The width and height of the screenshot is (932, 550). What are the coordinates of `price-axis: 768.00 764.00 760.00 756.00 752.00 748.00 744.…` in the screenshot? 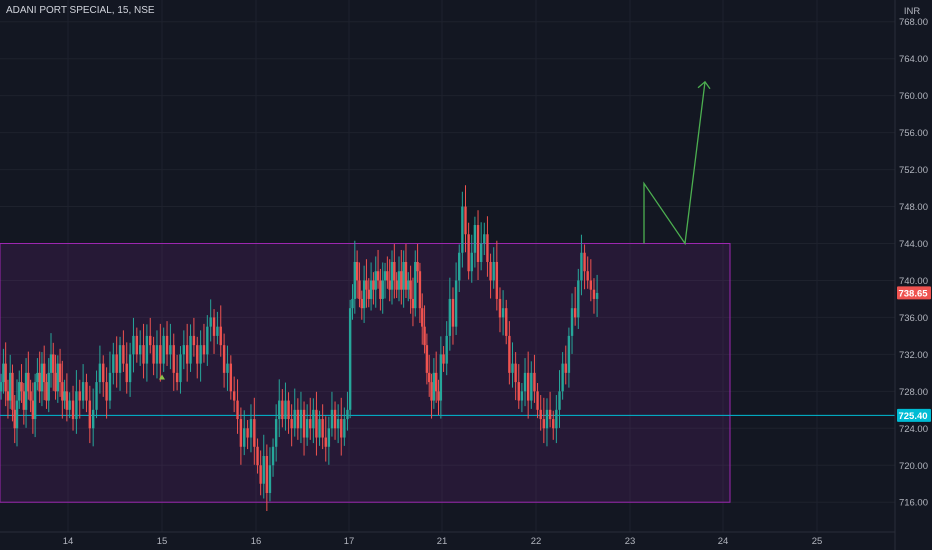 It's located at (912, 275).